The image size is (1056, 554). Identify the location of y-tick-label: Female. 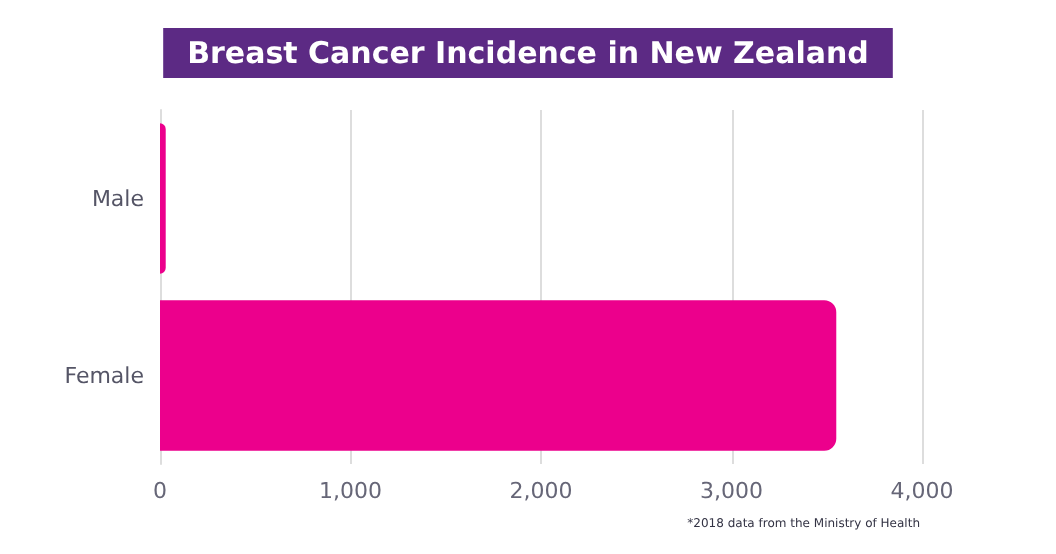
(104, 375).